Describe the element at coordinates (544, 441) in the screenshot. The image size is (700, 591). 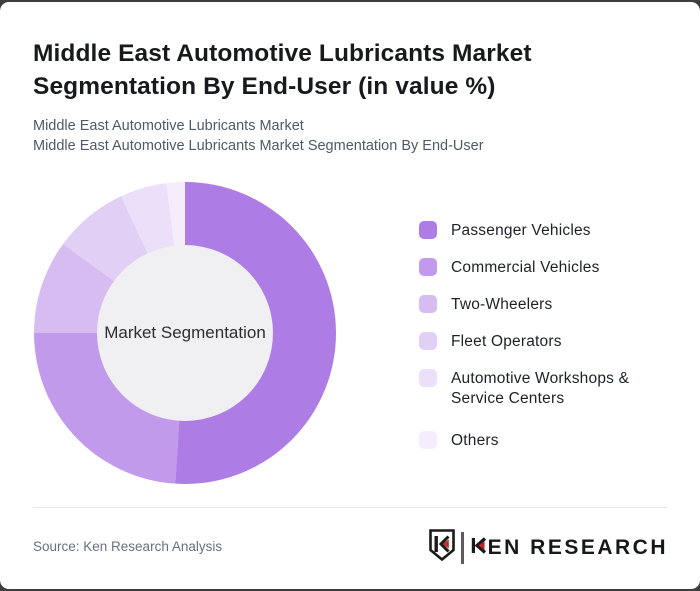
I see `legend-item: Others` at that location.